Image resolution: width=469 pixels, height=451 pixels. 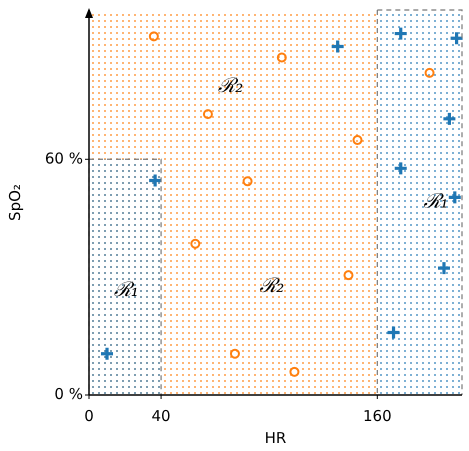 What do you see at coordinates (15, 202) in the screenshot?
I see `y-axis-title: SpO₂` at bounding box center [15, 202].